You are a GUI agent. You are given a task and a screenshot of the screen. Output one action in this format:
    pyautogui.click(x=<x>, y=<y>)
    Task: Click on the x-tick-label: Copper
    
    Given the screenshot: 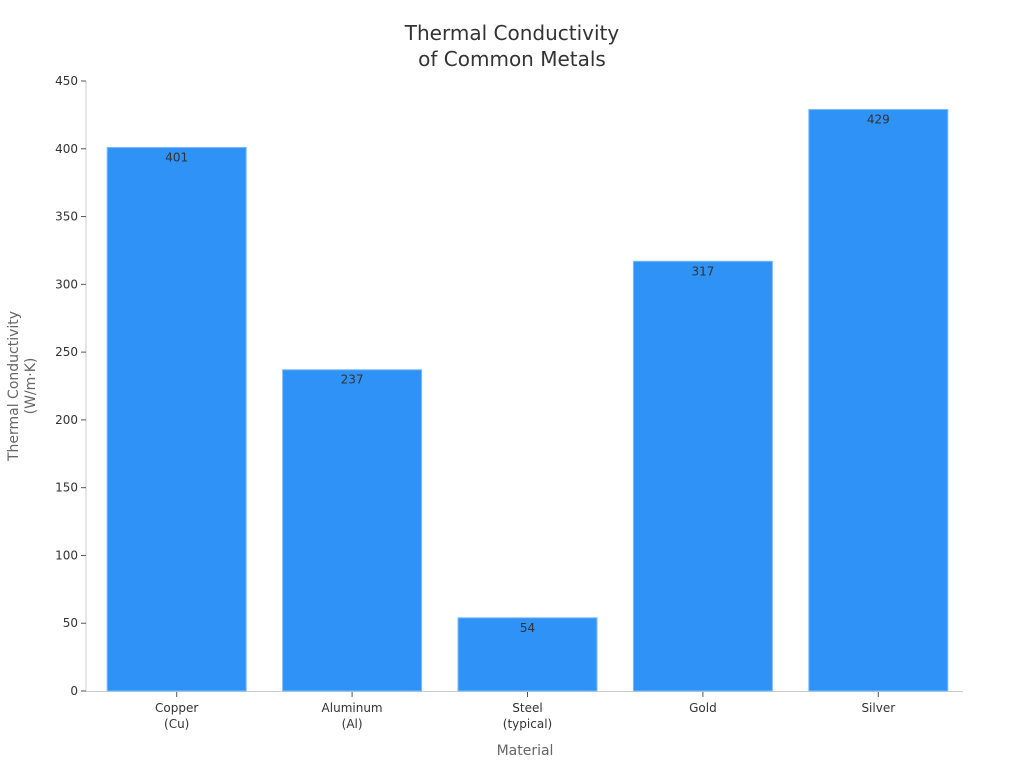 What is the action you would take?
    pyautogui.click(x=176, y=708)
    